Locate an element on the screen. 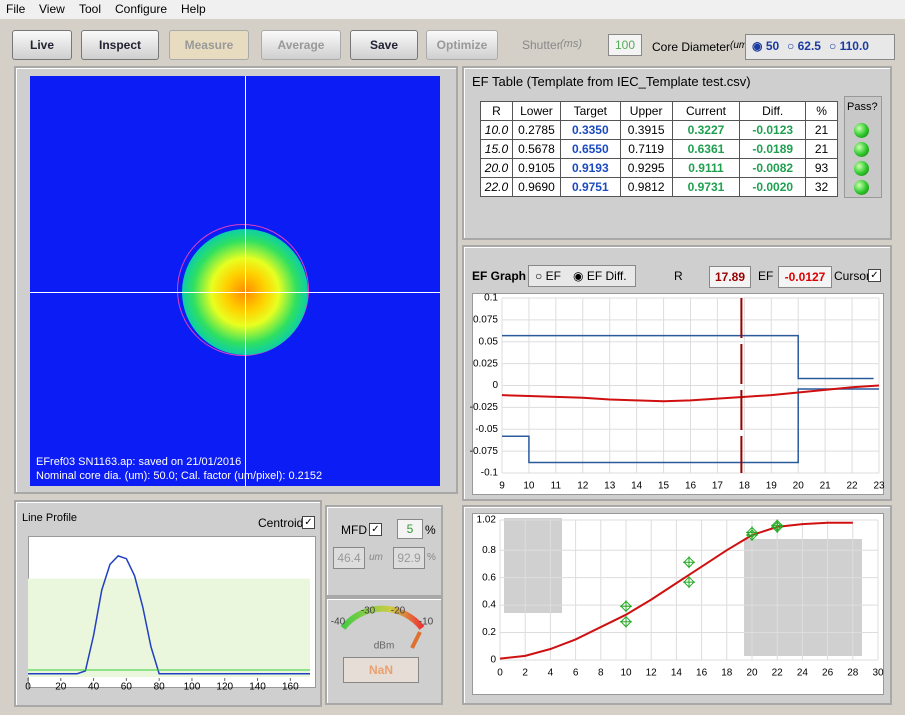 The image size is (905, 715). crosshair-v is located at coordinates (245, 281).